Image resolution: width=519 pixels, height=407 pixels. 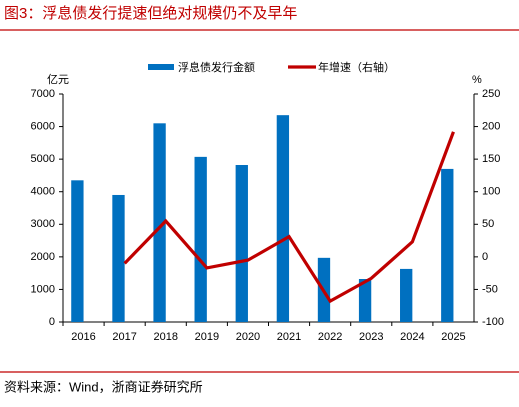 What do you see at coordinates (491, 159) in the screenshot?
I see `y2-tick-label: 150` at bounding box center [491, 159].